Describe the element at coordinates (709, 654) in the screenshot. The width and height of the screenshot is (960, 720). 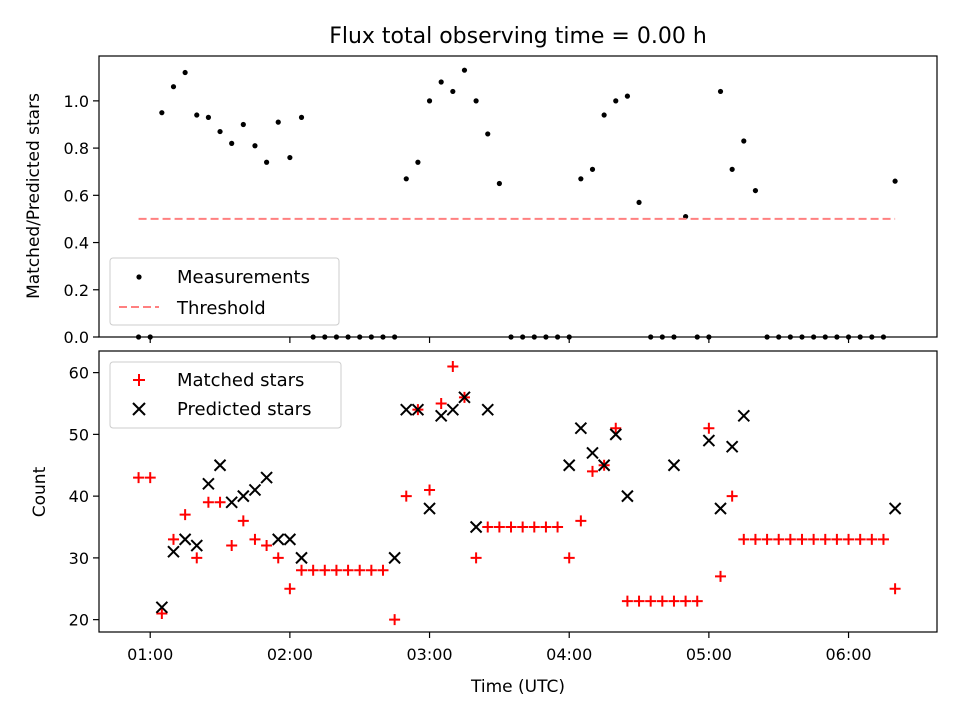
I see `x-tick-label: 05:00` at that location.